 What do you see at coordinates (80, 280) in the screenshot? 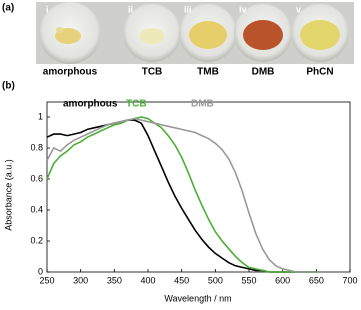
I see `x-tick-label: 300` at bounding box center [80, 280].